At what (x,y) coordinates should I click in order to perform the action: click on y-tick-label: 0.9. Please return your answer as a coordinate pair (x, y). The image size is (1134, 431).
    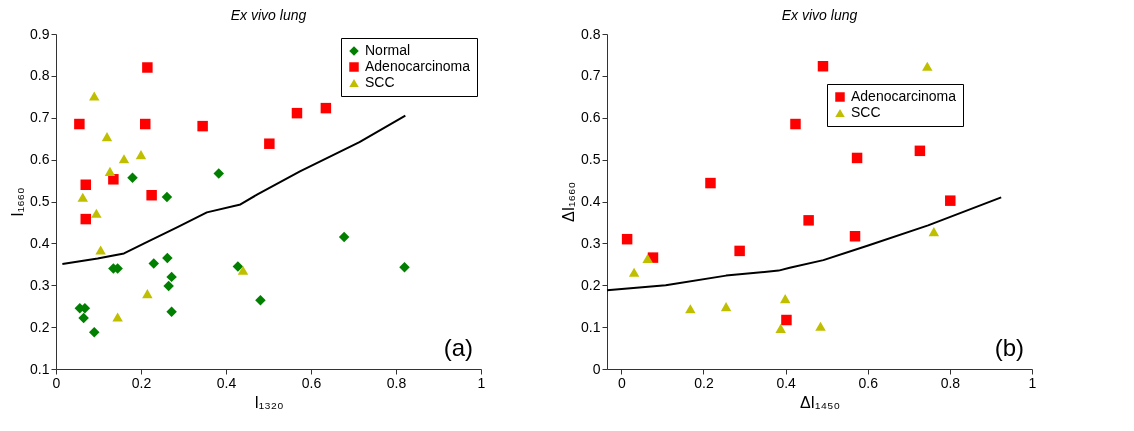
    Looking at the image, I should click on (40, 33).